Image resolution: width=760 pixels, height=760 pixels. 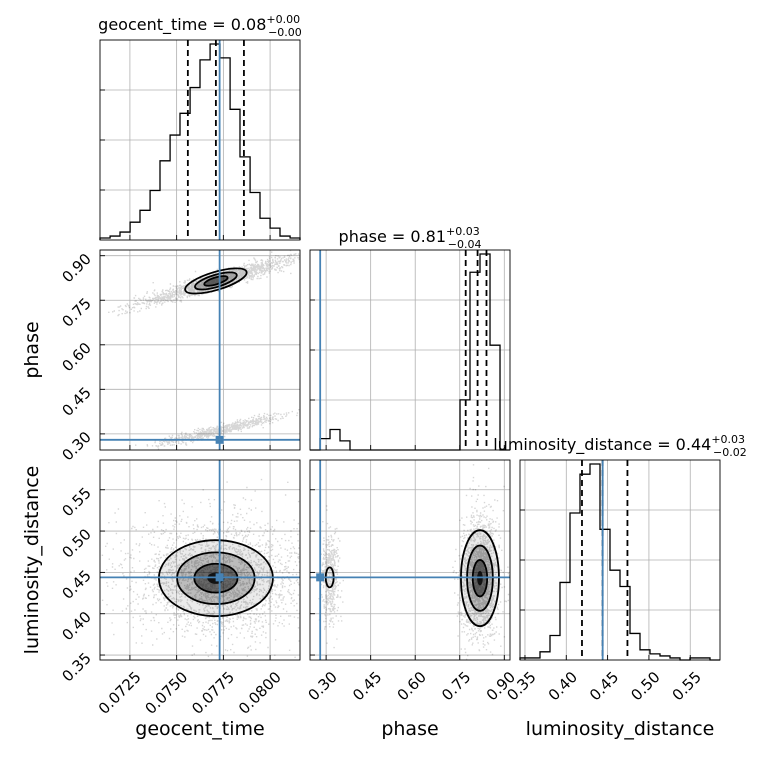 What do you see at coordinates (323, 686) in the screenshot?
I see `xtick-label-phase: 0.30` at bounding box center [323, 686].